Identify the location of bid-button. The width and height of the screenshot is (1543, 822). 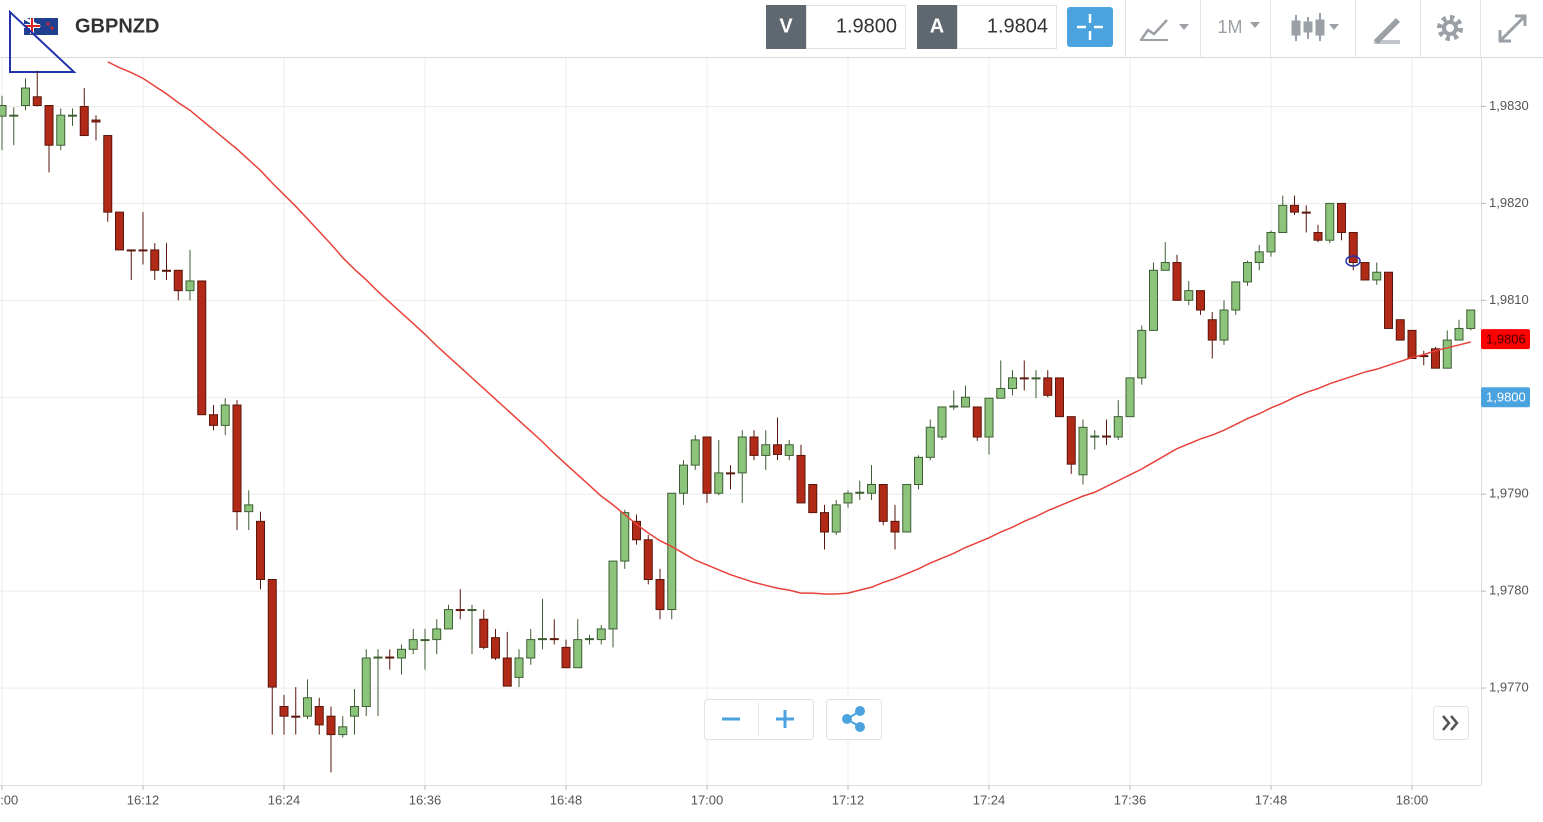
(786, 27).